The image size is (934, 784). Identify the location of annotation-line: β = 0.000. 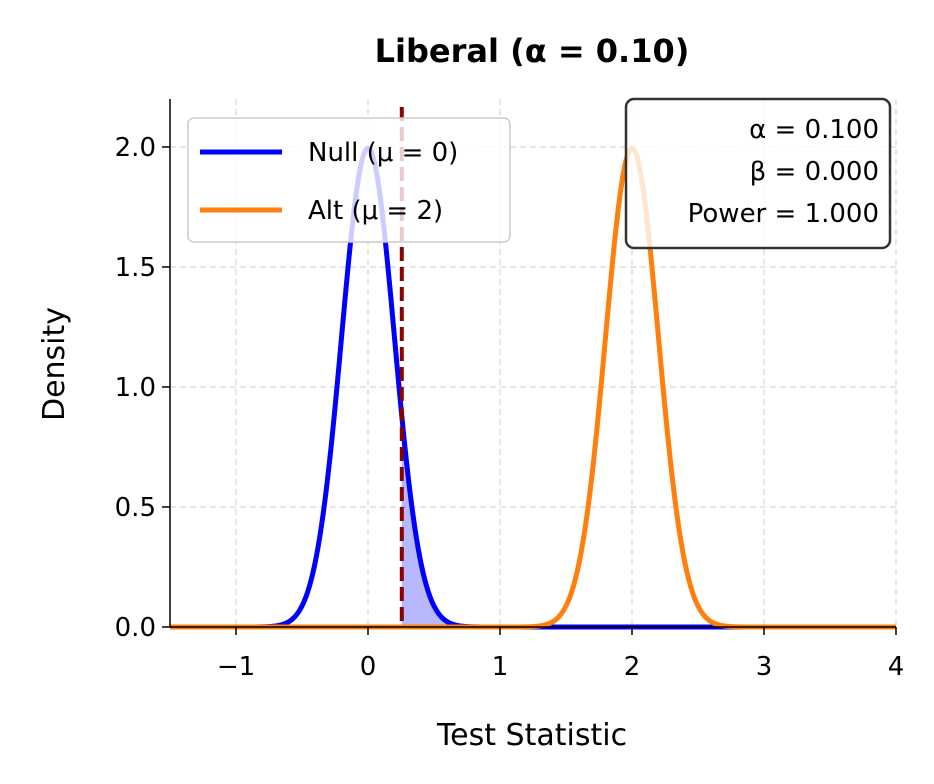
(814, 172).